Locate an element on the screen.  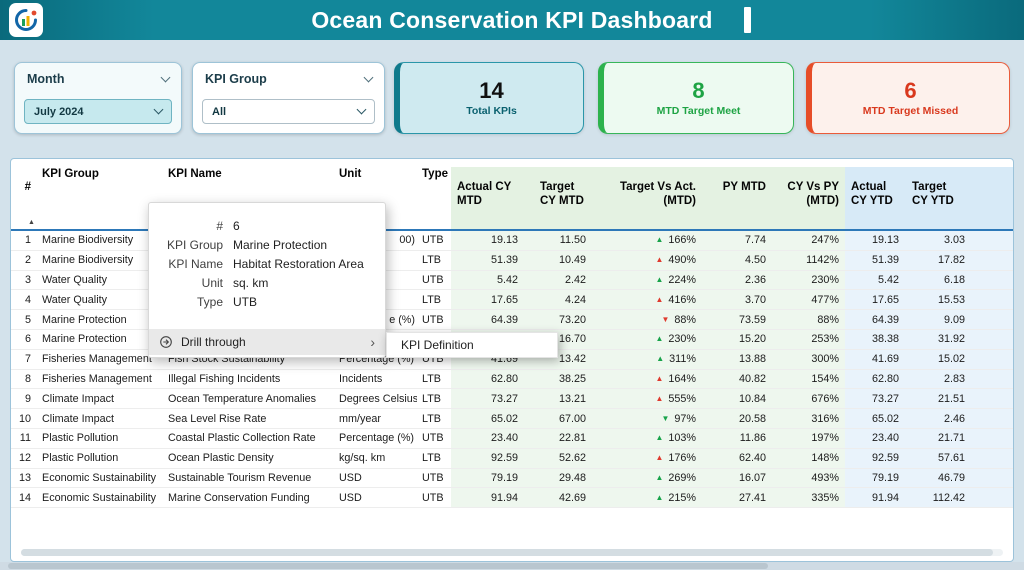
target-vs-actual-pct: 164% is located at coordinates (682, 378).